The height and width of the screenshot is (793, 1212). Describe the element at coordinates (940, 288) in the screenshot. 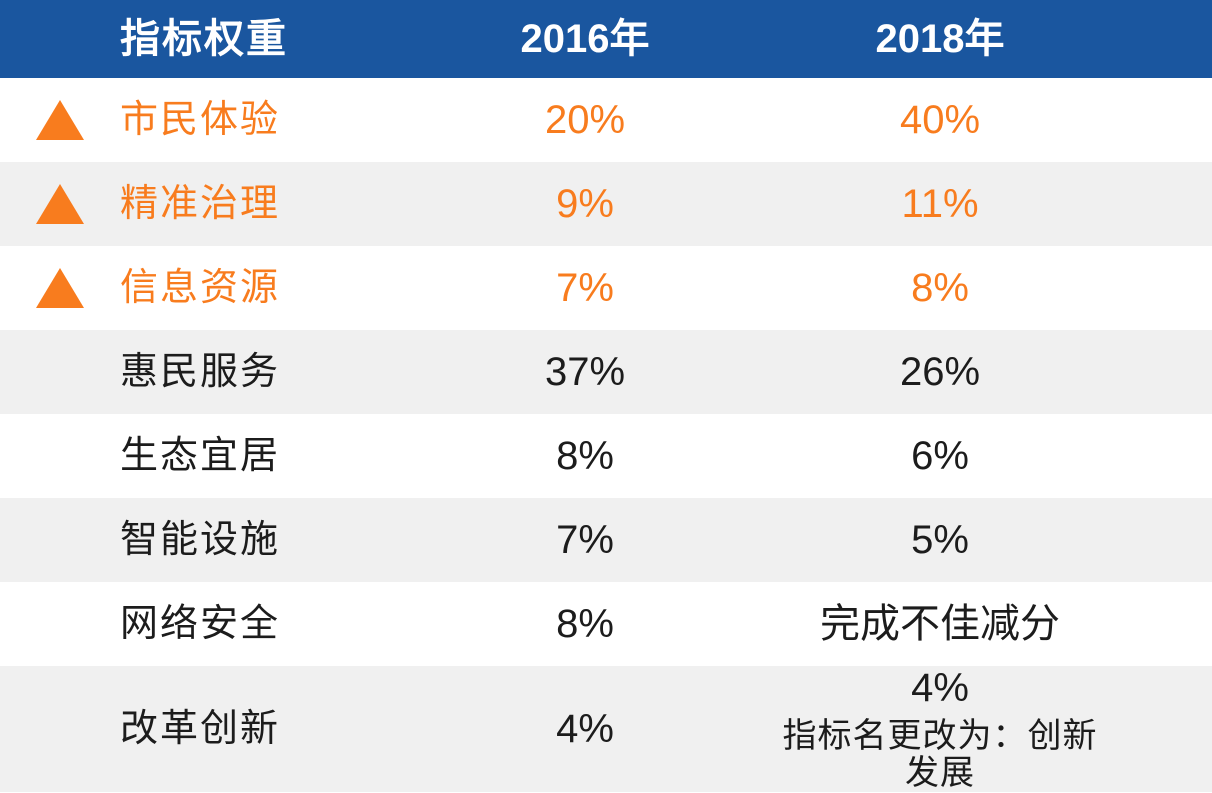

I see `value-2018: 8%` at that location.